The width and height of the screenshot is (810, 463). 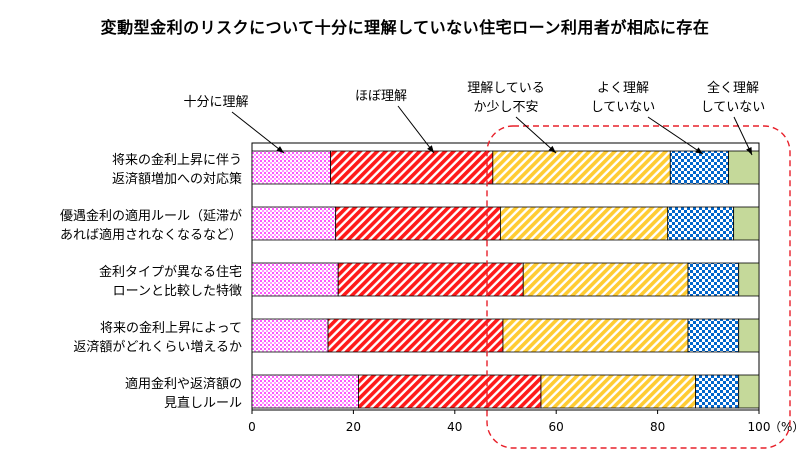 What do you see at coordinates (786, 427) in the screenshot?
I see `x-unit-label: （%）` at bounding box center [786, 427].